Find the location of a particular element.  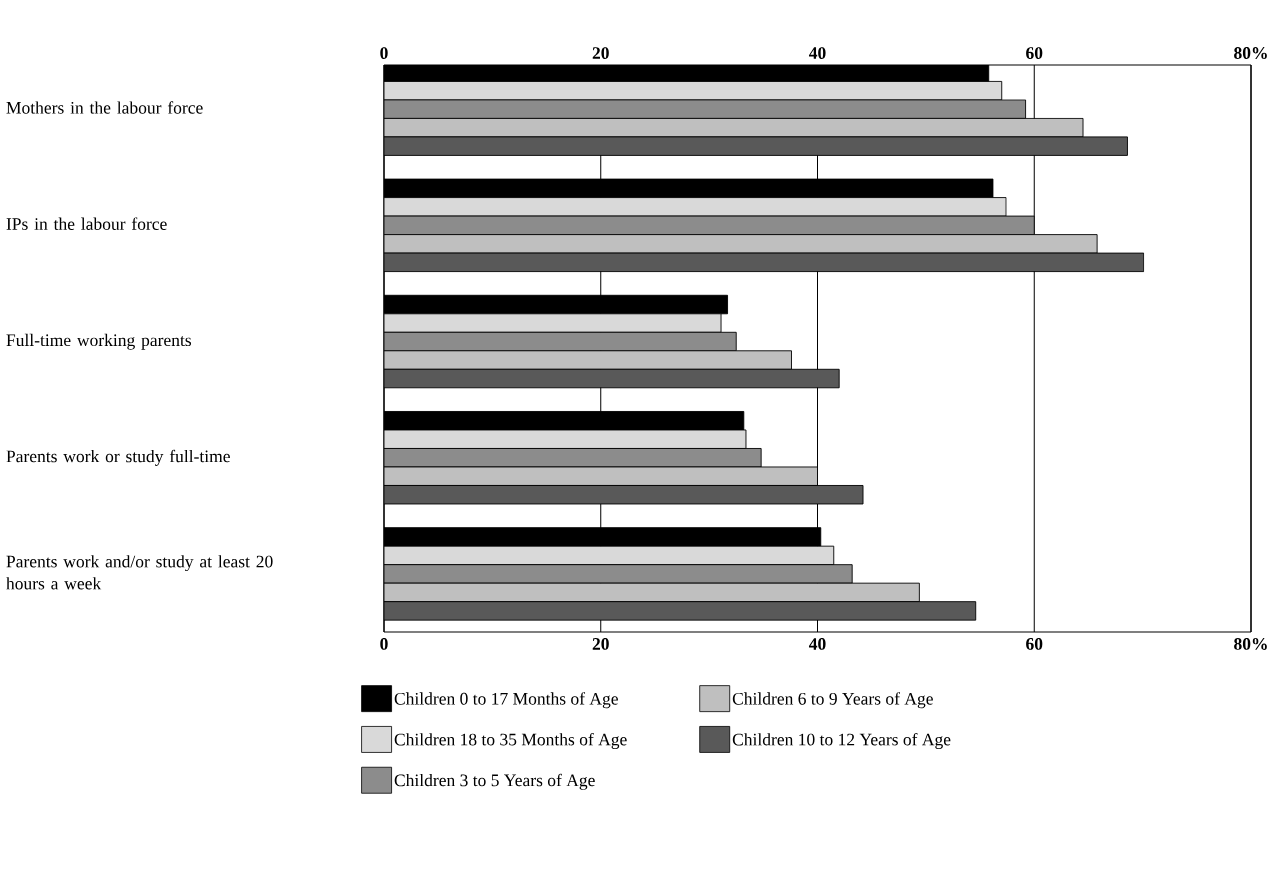

y-tick-label: Parents work and/or study at least 20 hours a week is located at coordinates (139, 572).